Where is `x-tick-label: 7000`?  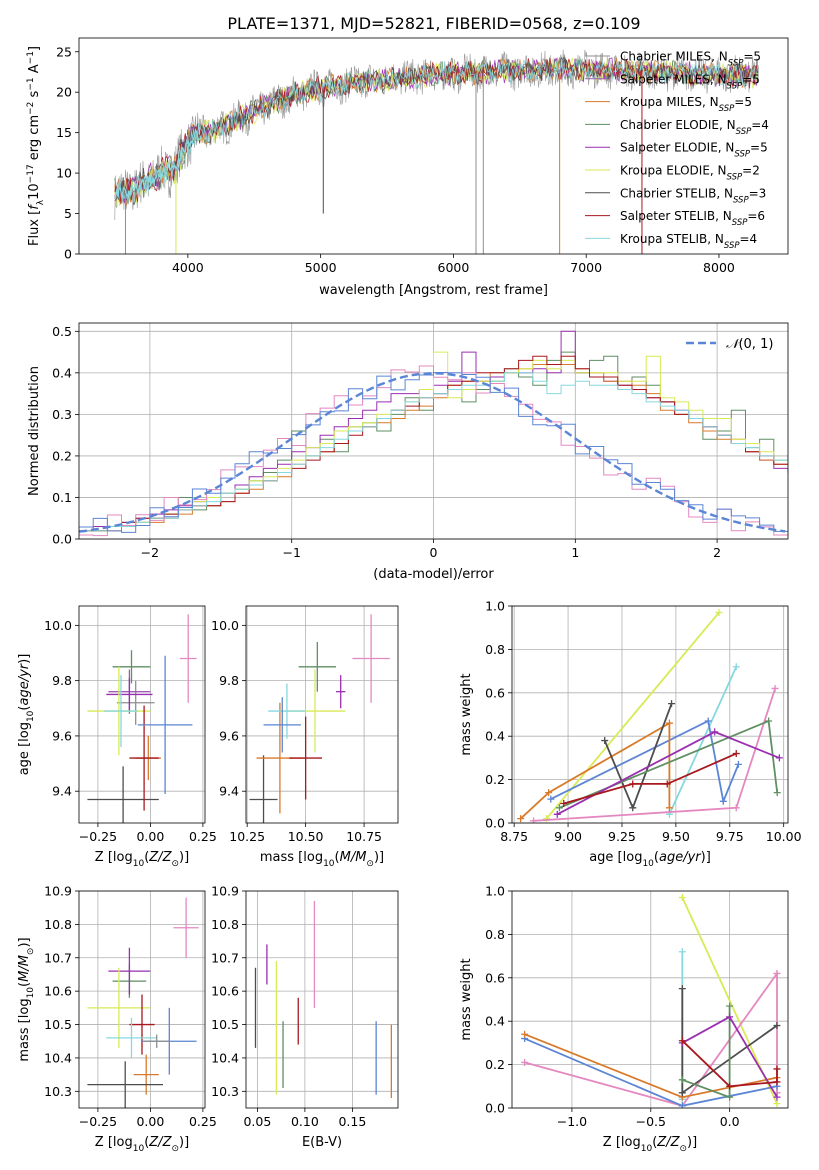 x-tick-label: 7000 is located at coordinates (586, 267).